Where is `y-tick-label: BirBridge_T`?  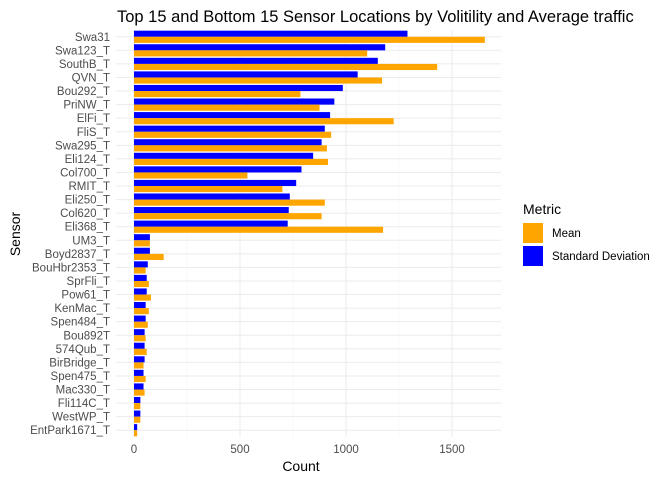 y-tick-label: BirBridge_T is located at coordinates (79, 363).